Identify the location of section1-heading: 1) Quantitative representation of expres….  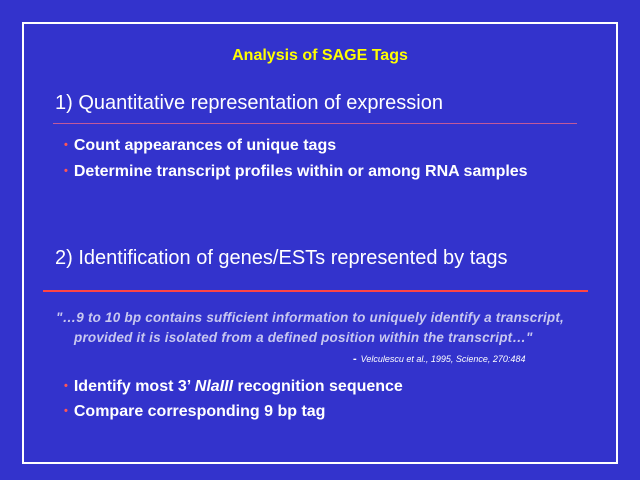
(249, 103).